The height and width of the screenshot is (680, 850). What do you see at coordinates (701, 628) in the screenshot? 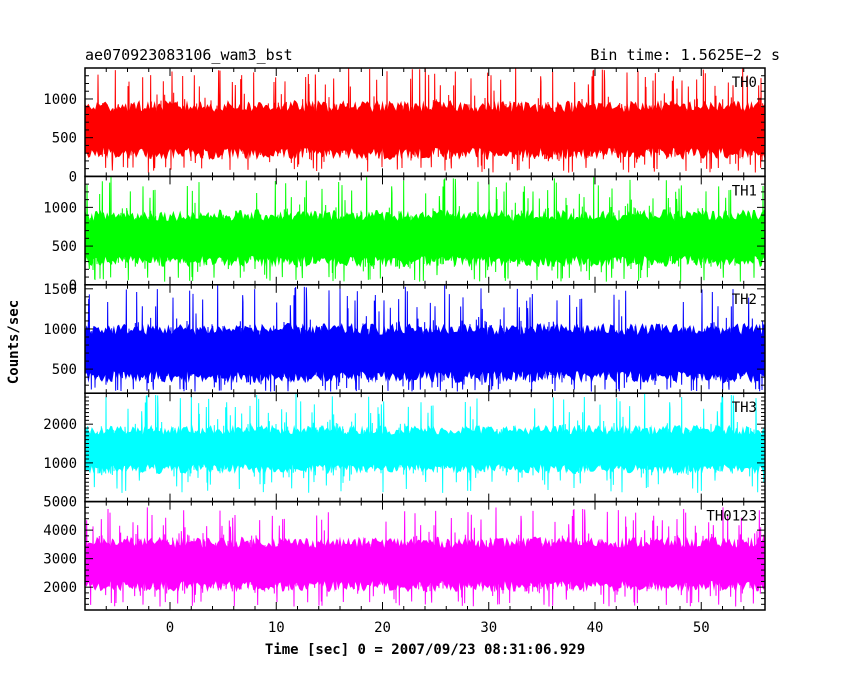
I see `x-tick-label: 50` at bounding box center [701, 628].